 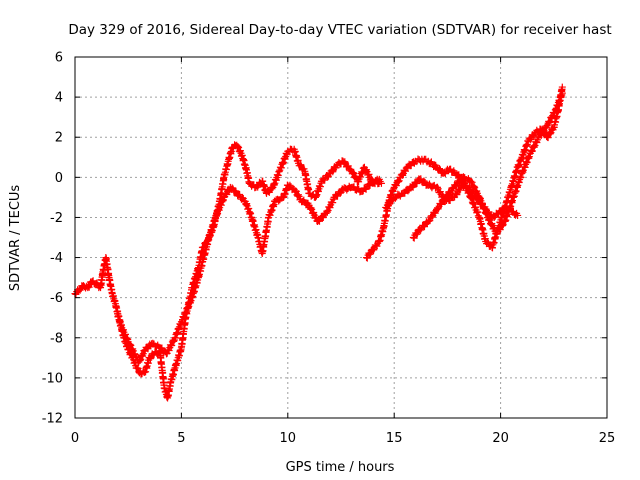 I want to click on y-tick-label: -6, so click(x=56, y=298).